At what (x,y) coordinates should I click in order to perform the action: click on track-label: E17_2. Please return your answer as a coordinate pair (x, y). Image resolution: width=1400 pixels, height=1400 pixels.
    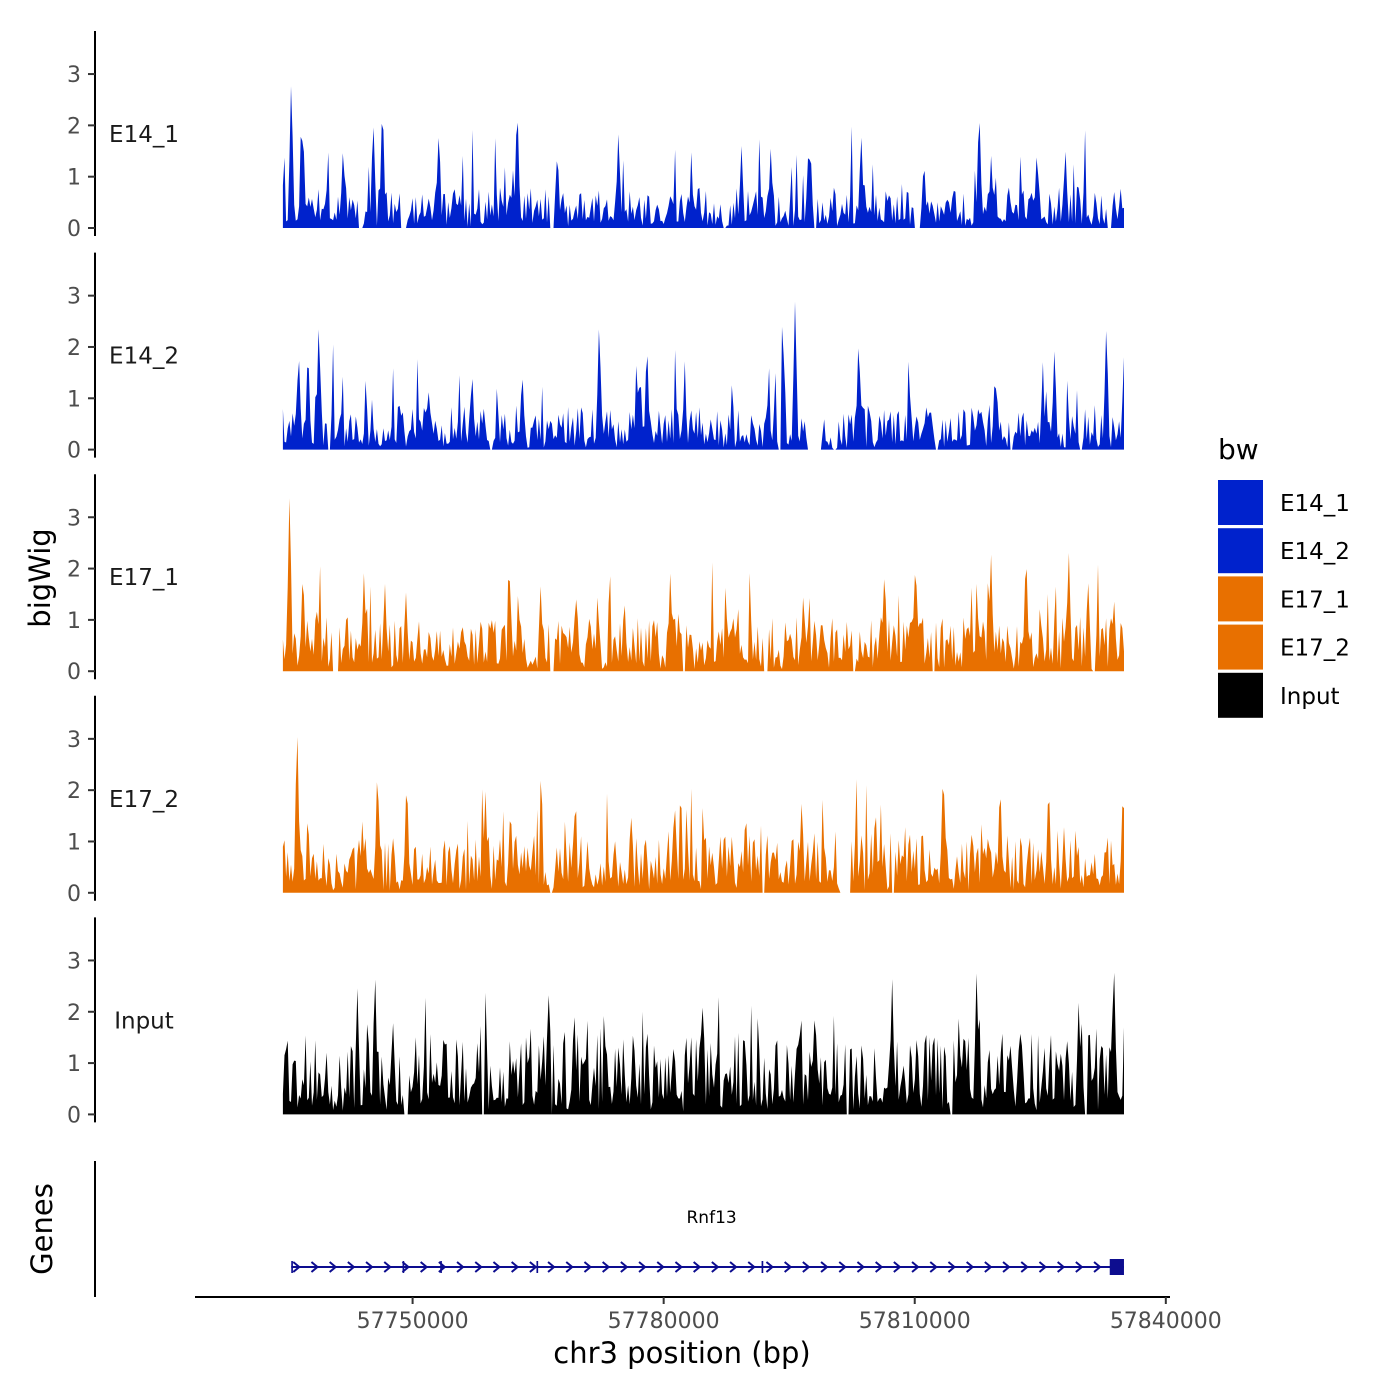
    Looking at the image, I should click on (144, 800).